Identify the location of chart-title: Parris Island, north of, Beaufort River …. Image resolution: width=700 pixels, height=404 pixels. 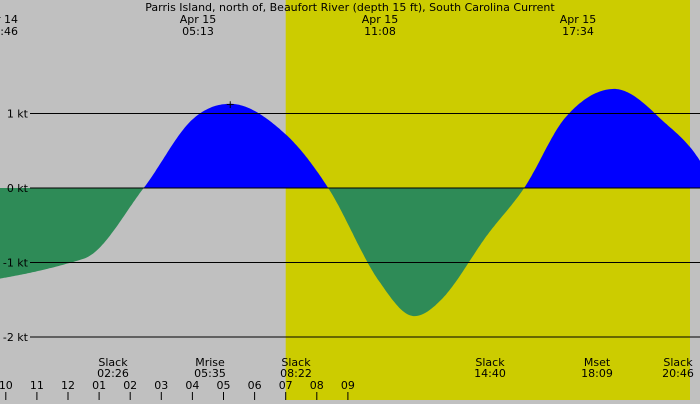
(350, 7).